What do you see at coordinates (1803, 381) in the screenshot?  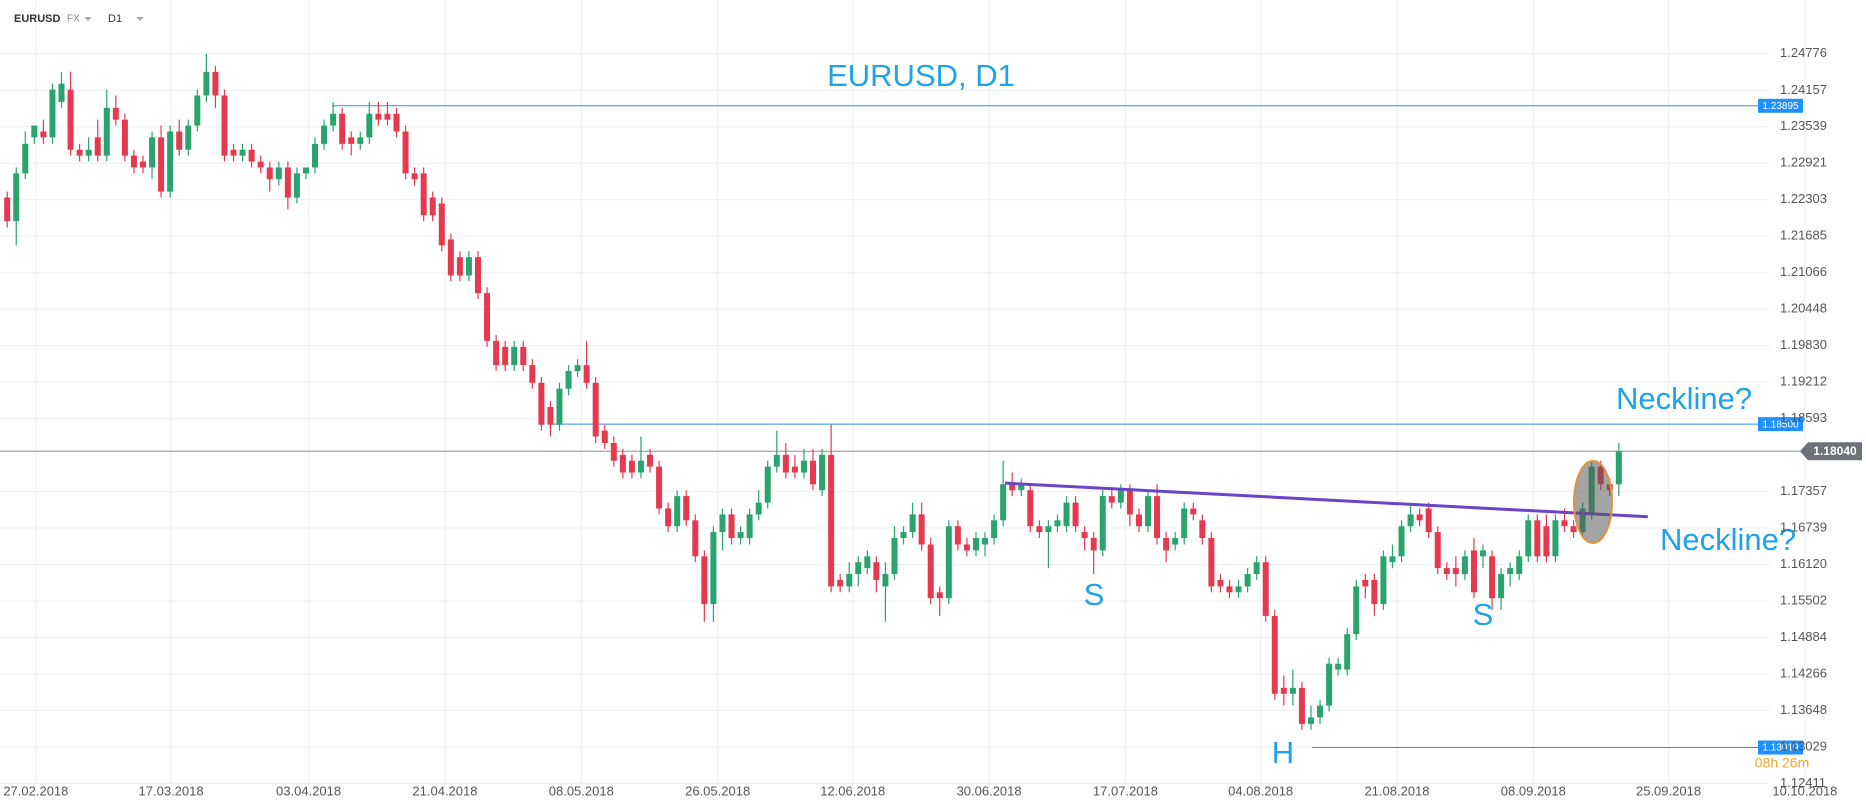 I see `y-tick-label: 1.19212` at bounding box center [1803, 381].